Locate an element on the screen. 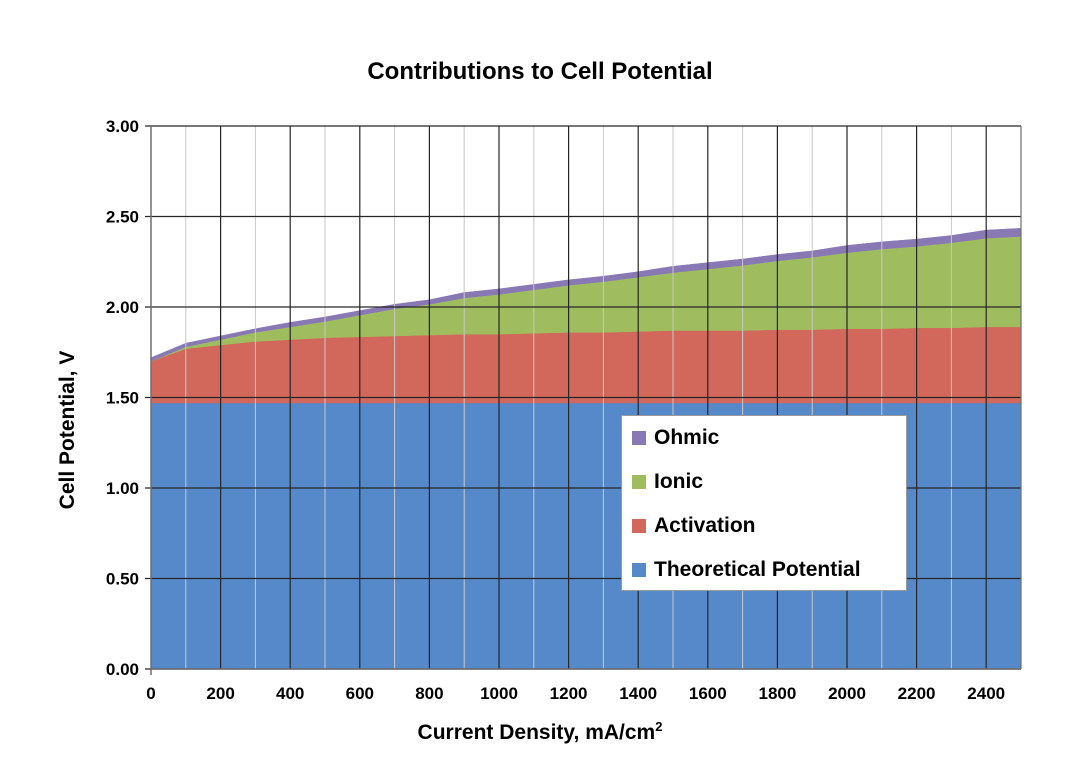 The image size is (1080, 776). y-tick-label-1-50: 1.50 is located at coordinates (122, 398).